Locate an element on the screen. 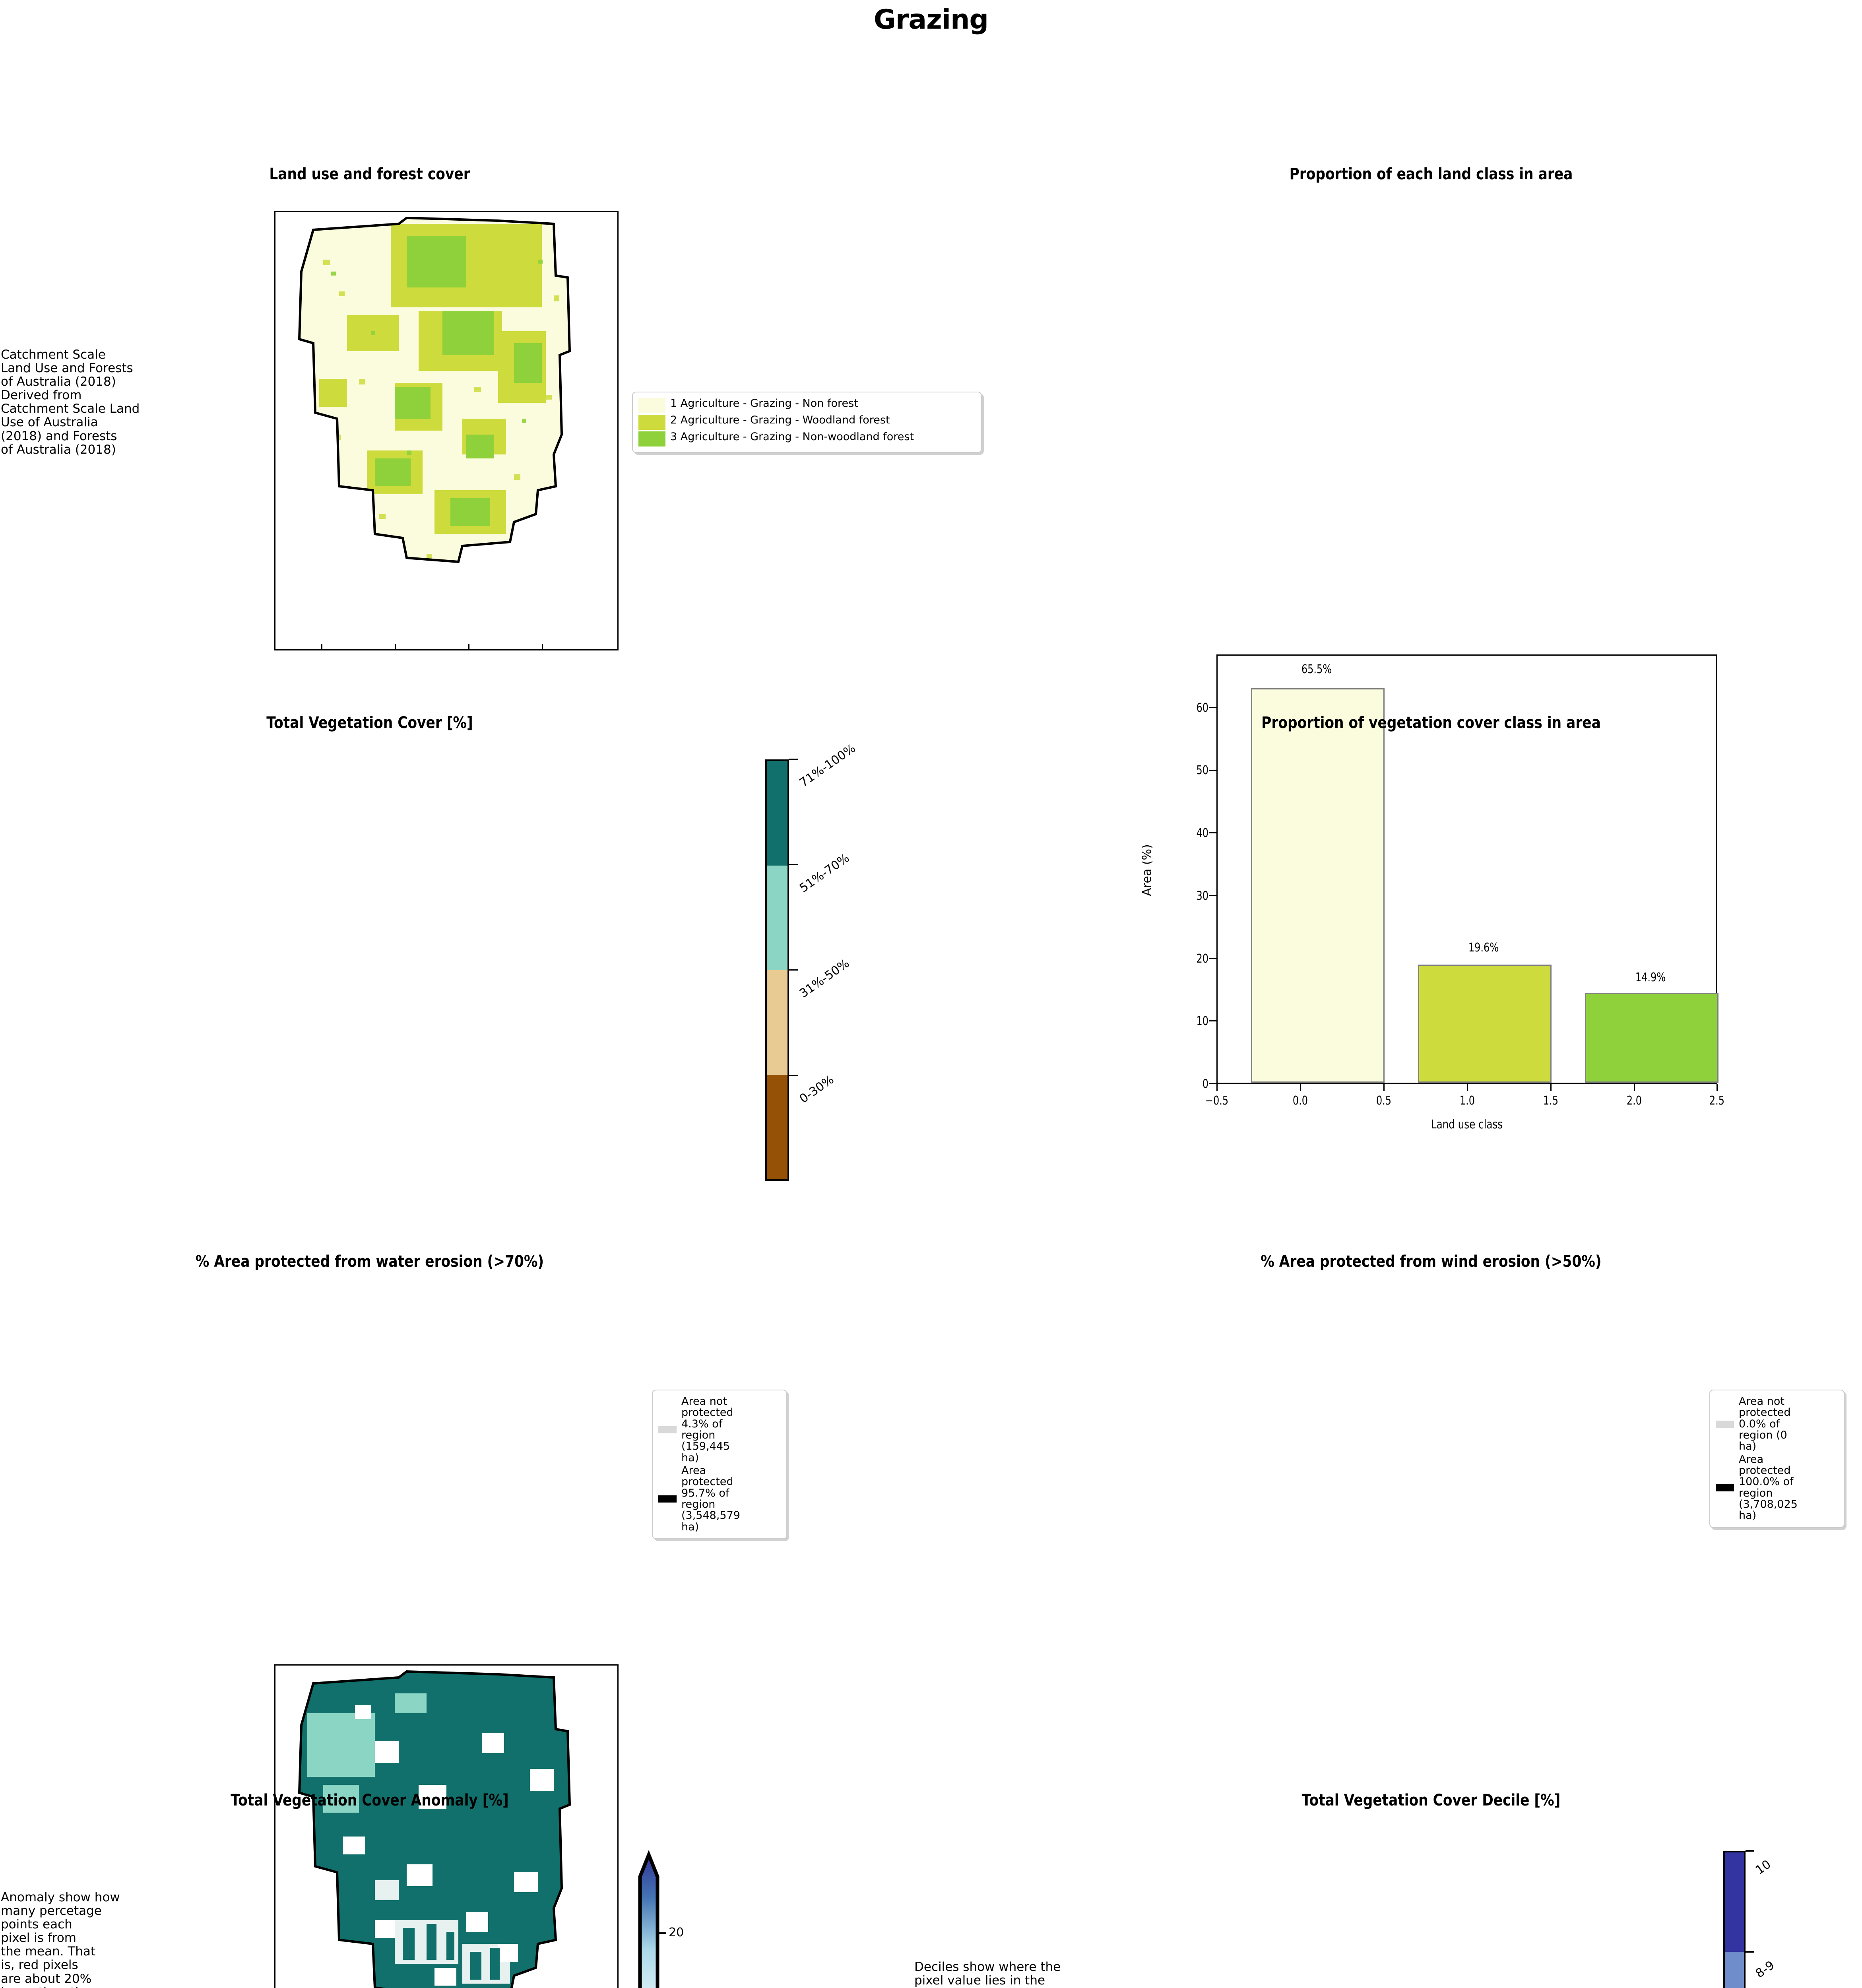 This screenshot has width=1862, height=1988. veg-cover-map-graphic is located at coordinates (434, 1829).